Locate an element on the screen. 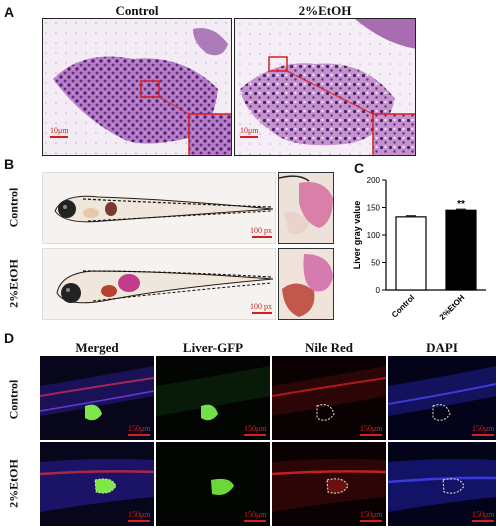 The height and width of the screenshot is (528, 500). panel-letter-c: C is located at coordinates (359, 168).